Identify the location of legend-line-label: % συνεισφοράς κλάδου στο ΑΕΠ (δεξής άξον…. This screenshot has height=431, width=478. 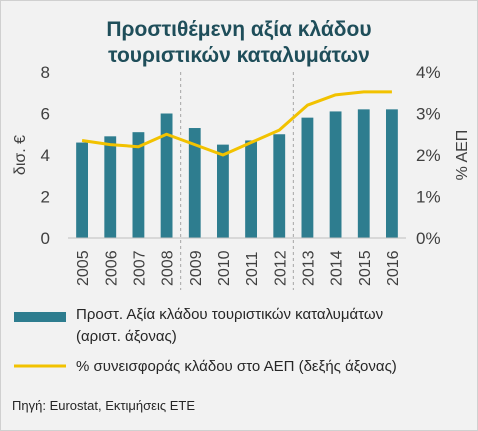
(236, 366).